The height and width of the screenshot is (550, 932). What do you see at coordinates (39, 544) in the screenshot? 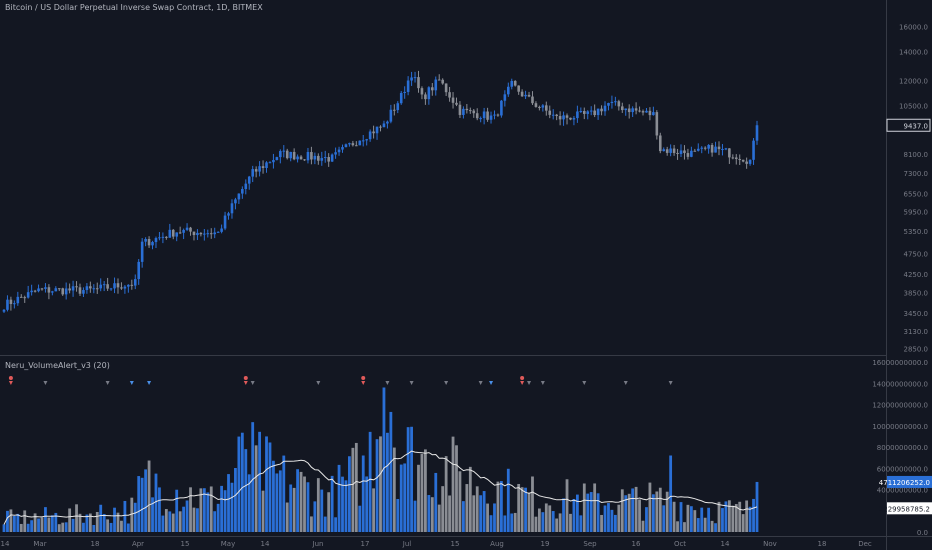
I see `time-tick-label: Mar` at bounding box center [39, 544].